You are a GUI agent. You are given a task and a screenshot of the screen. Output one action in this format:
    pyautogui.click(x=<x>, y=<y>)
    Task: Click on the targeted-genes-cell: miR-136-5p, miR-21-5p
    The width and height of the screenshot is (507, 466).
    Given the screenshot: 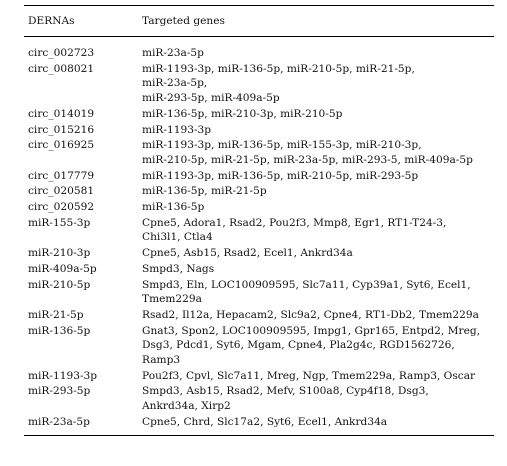 What is the action you would take?
    pyautogui.click(x=318, y=191)
    